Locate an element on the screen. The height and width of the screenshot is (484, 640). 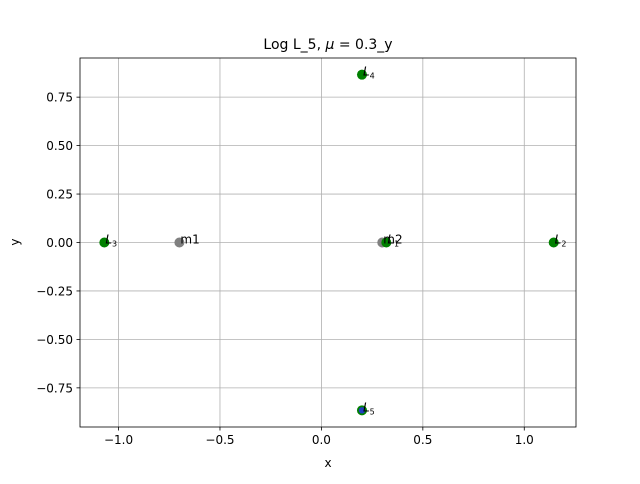
lagrange-label-L5: L5 is located at coordinates (369, 408).